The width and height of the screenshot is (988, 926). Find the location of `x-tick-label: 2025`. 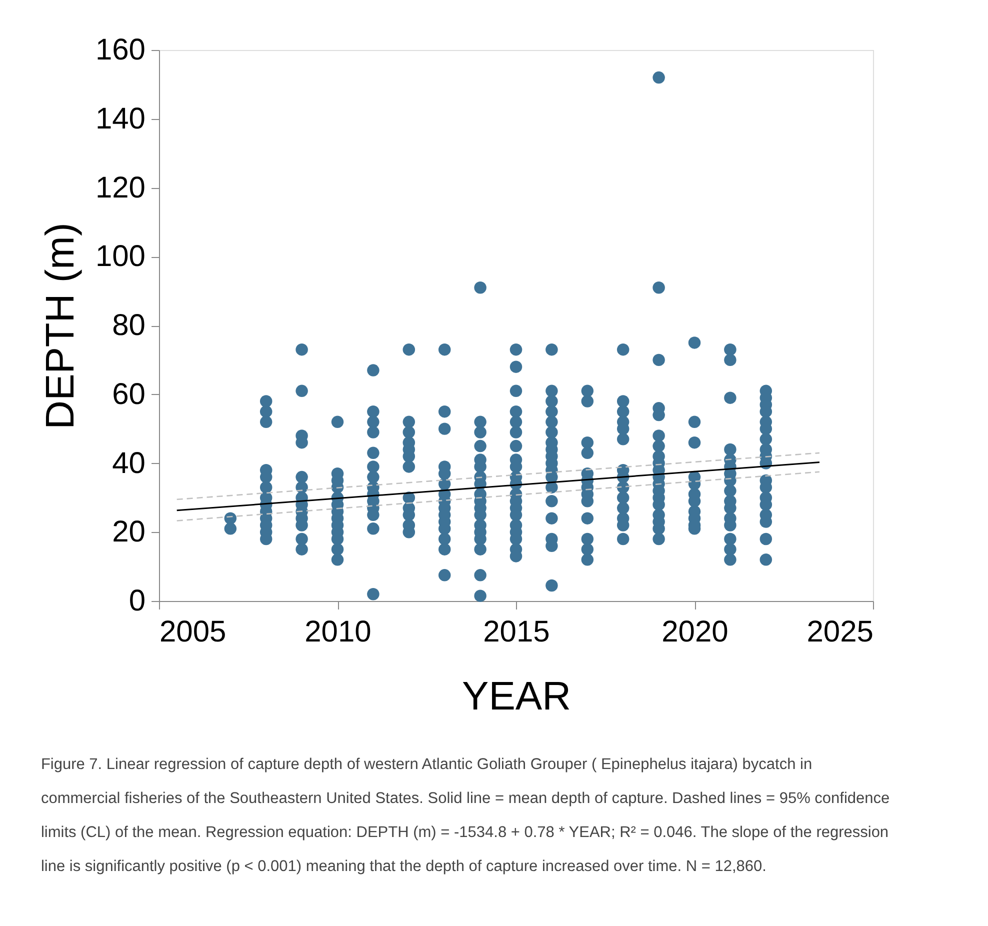

x-tick-label: 2025 is located at coordinates (840, 632).